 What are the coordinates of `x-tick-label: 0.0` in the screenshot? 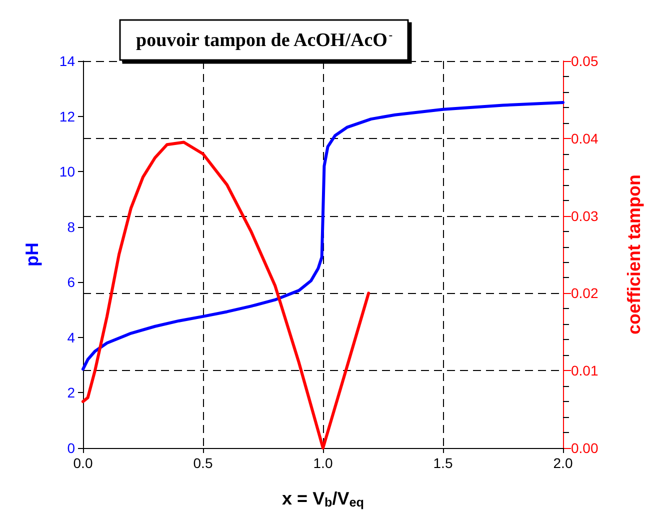 It's located at (83, 463).